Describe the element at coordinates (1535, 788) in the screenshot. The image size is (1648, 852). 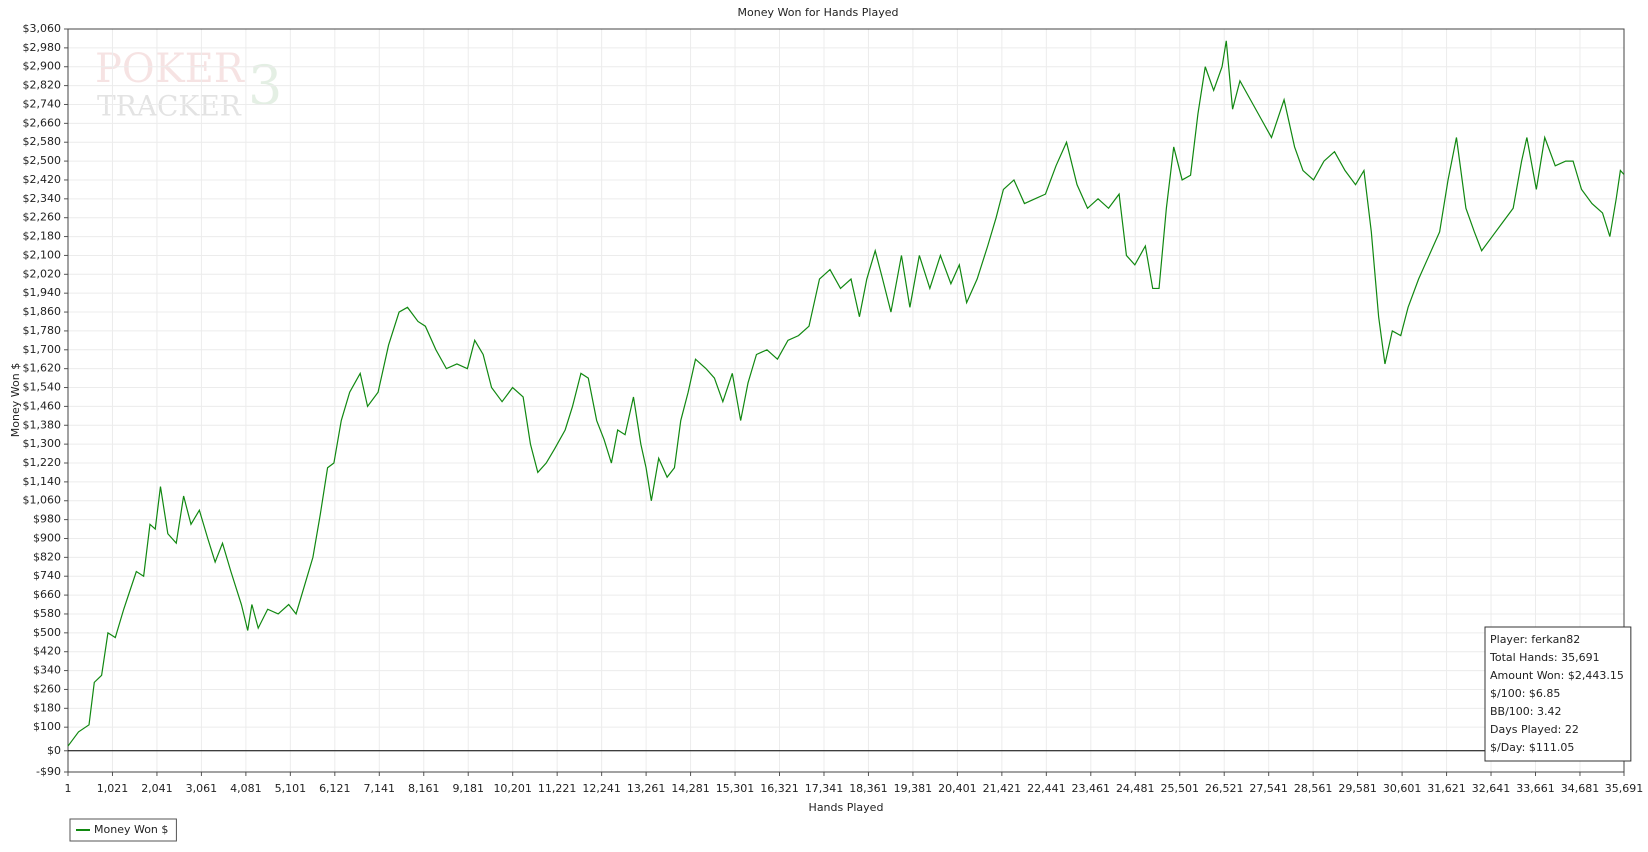
I see `x-tick-label: 33,661` at that location.